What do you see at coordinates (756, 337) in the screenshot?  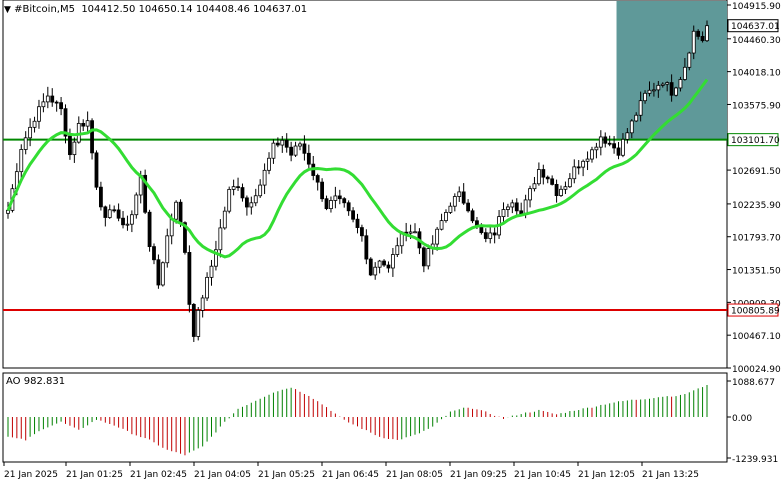 I see `price-tick-label: 100467.10` at bounding box center [756, 337].